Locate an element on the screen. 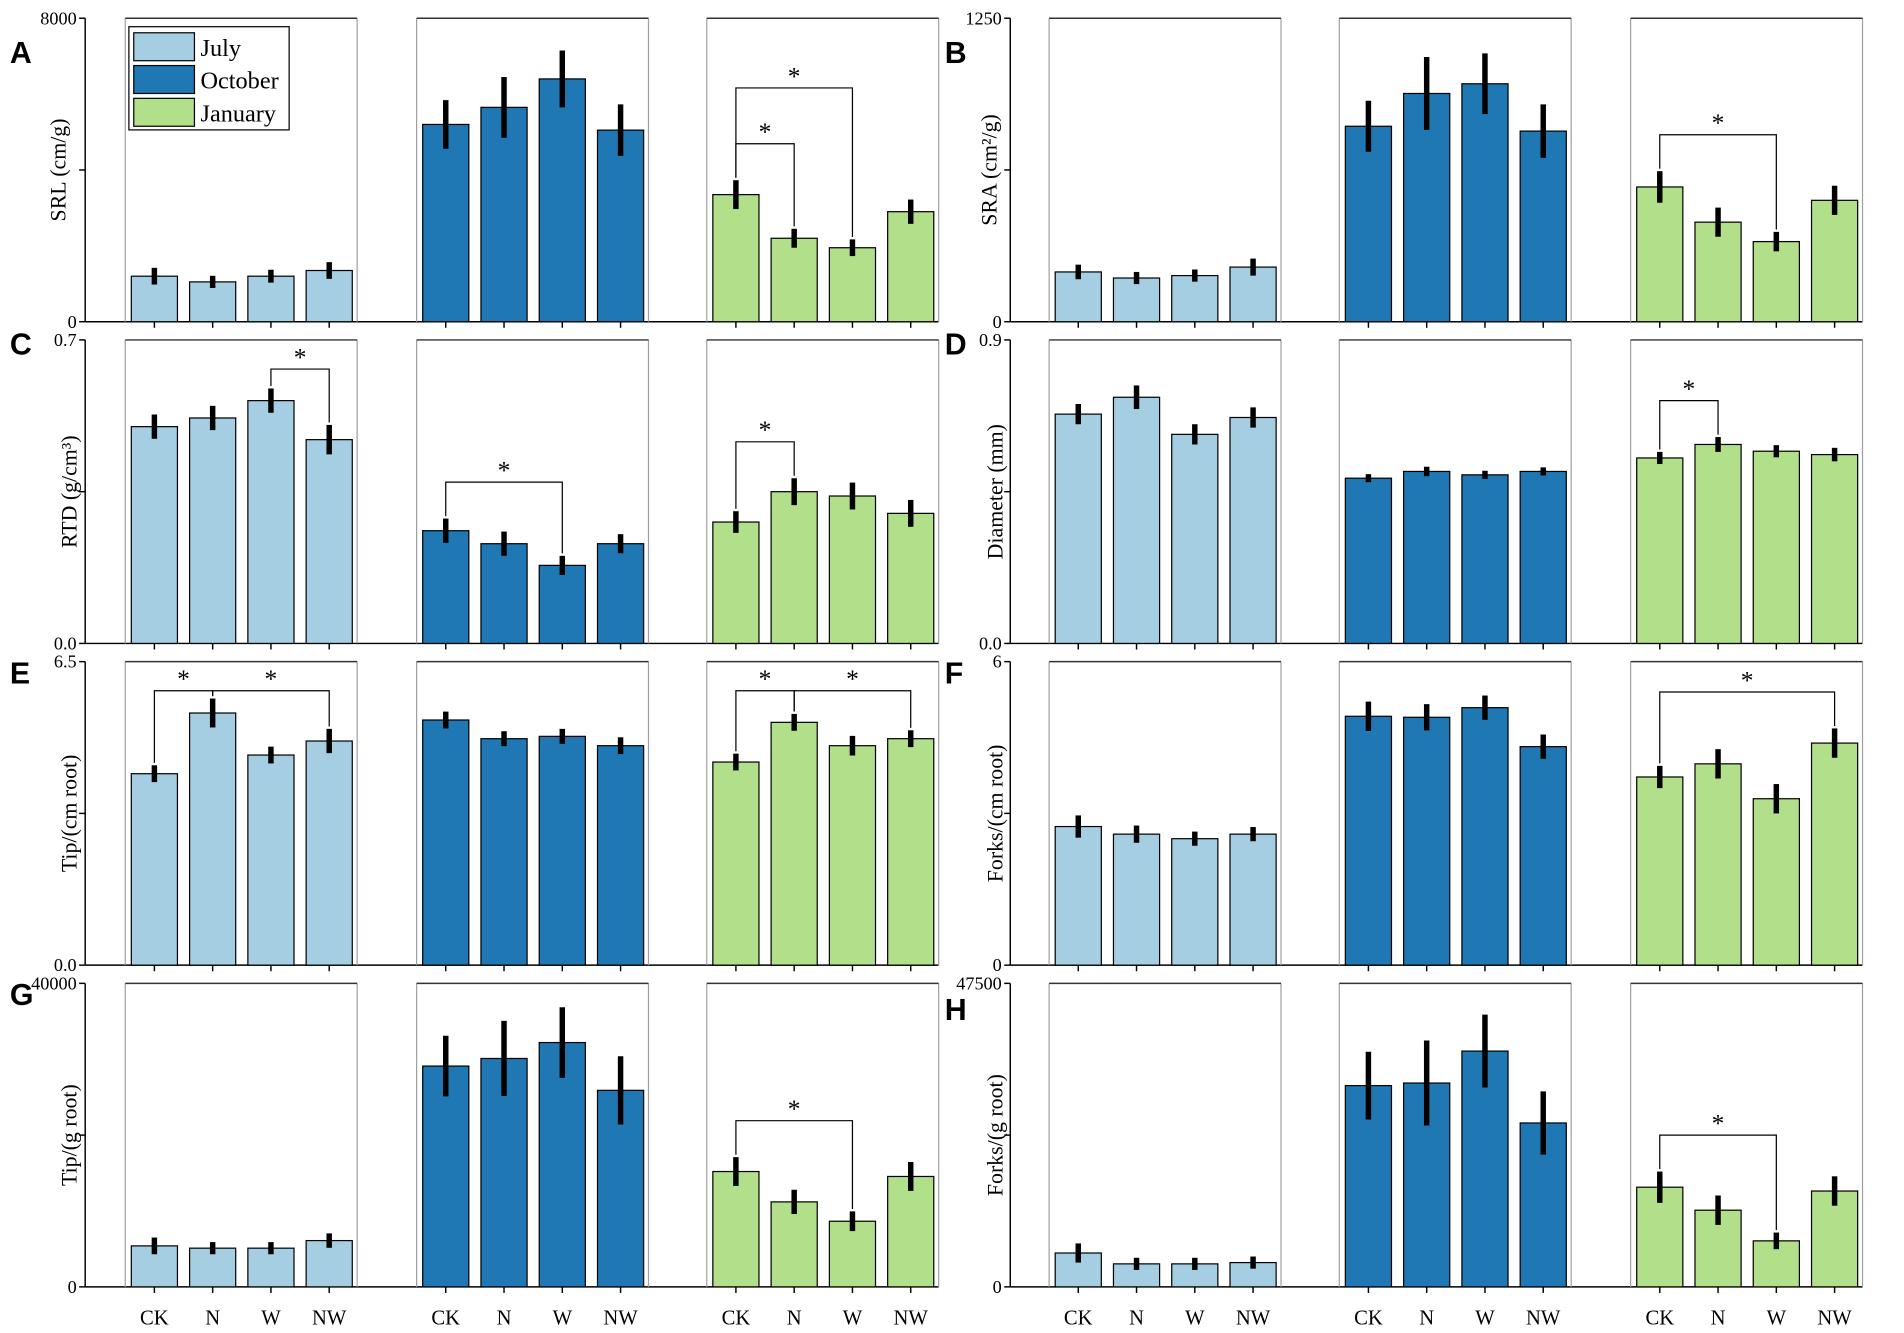 This screenshot has height=1333, width=1904. panel-d: D 0.0 0.9 Diameter (mm) * is located at coordinates (1404, 491).